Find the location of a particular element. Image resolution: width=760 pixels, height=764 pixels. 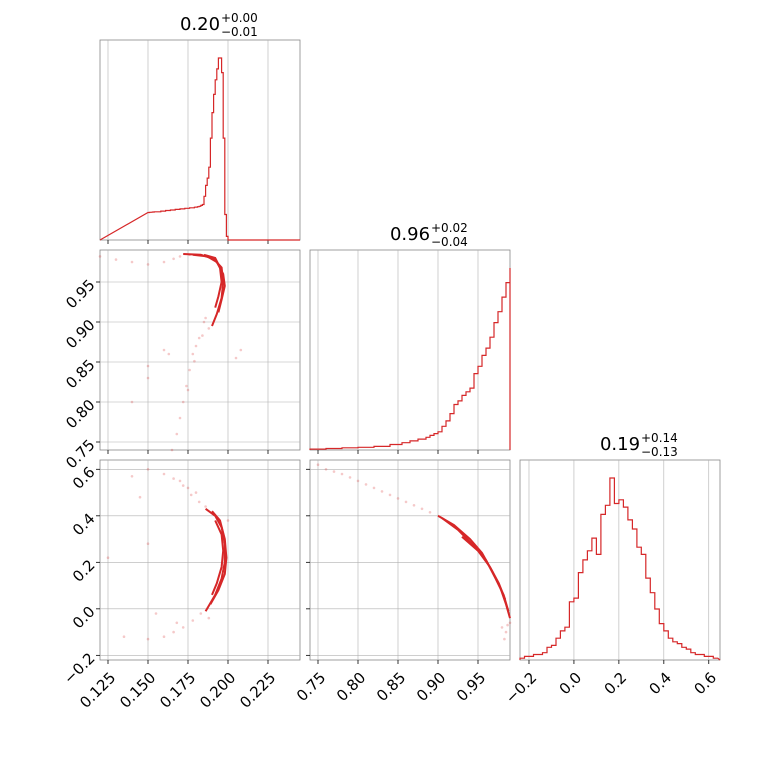

tick-label-x: 0.80 is located at coordinates (351, 687).